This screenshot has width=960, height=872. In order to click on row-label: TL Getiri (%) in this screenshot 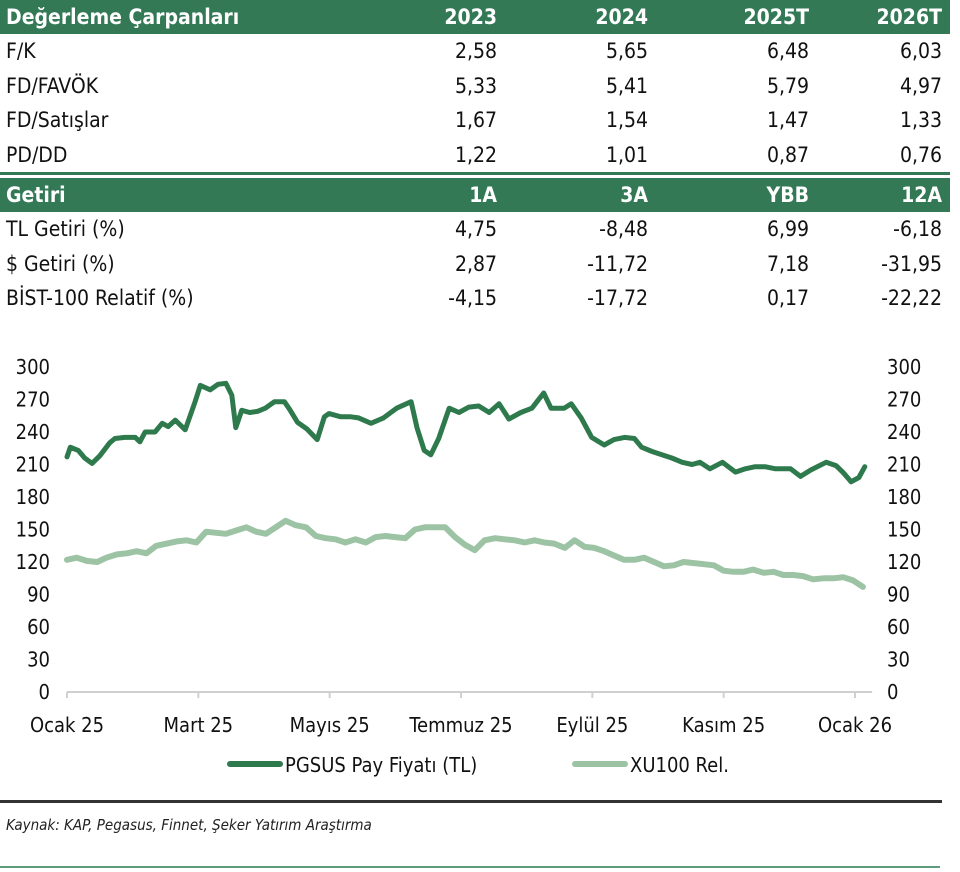, I will do `click(65, 229)`.